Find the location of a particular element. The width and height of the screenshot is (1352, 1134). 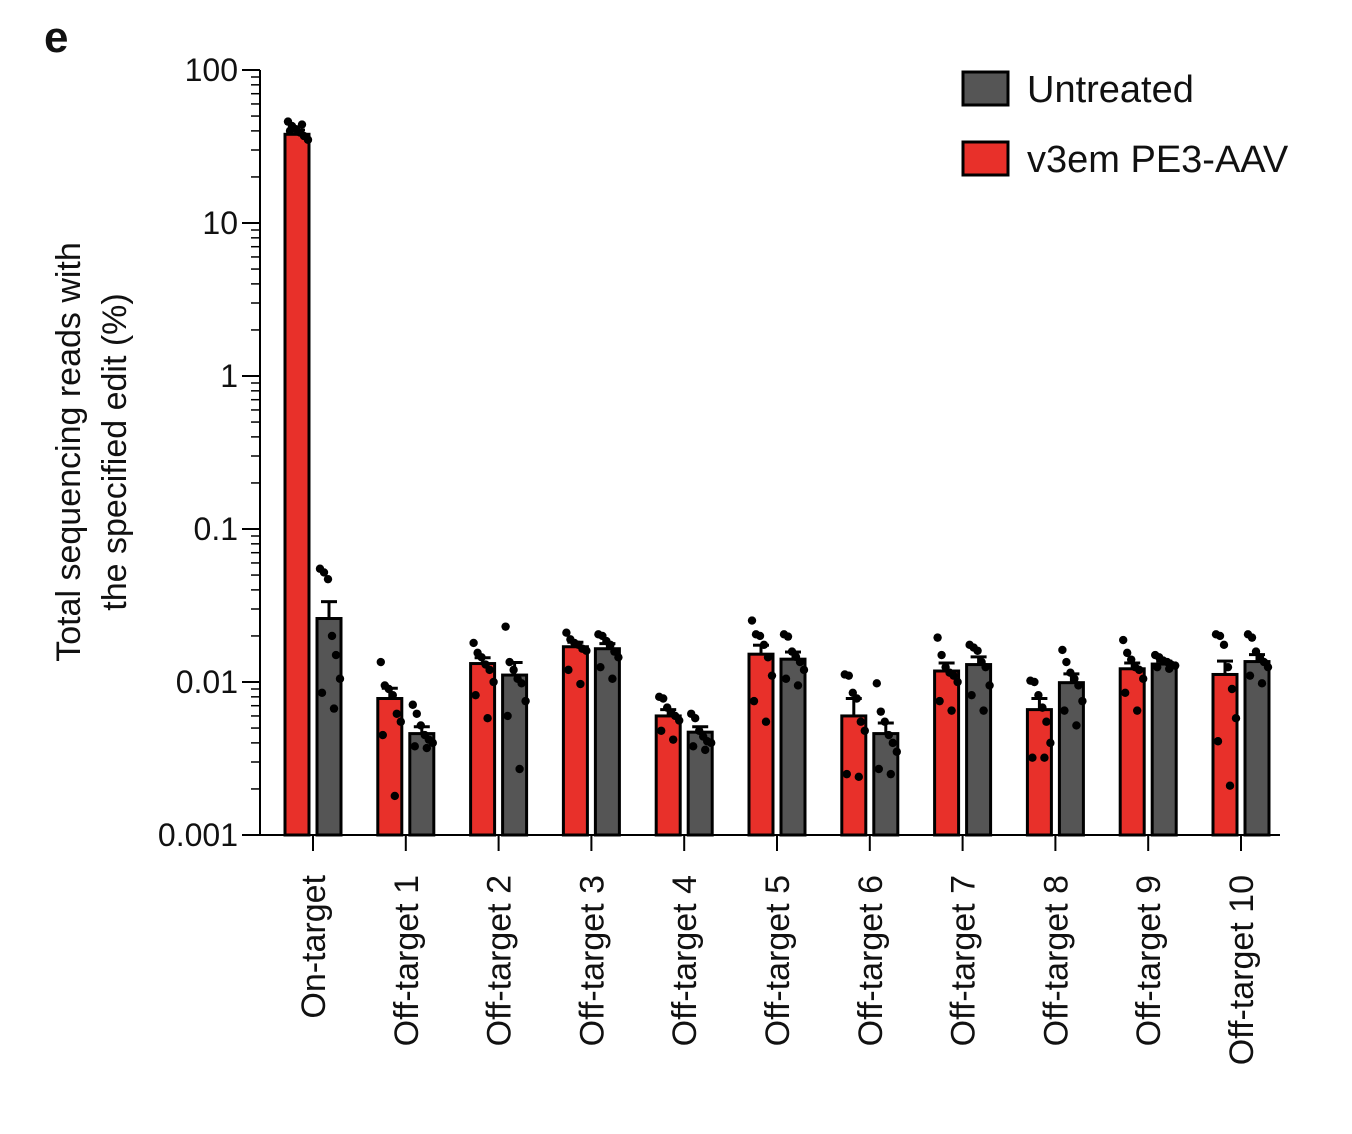

y-tick-label-1: 10 is located at coordinates (220, 223).